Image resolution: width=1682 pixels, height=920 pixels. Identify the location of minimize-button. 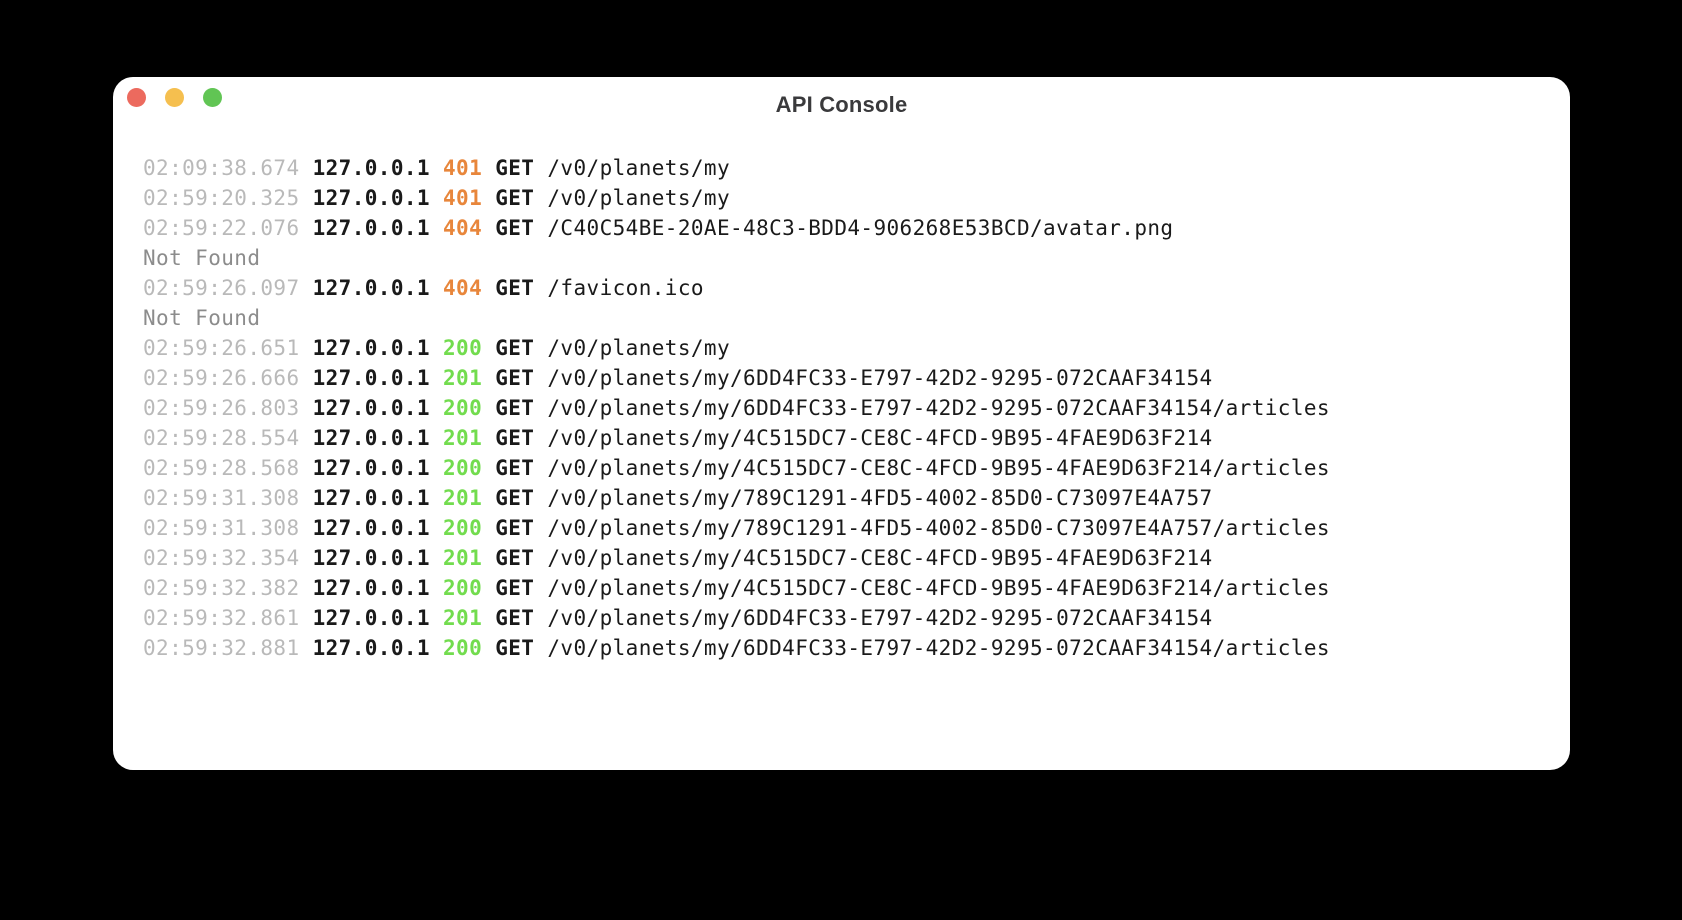
(174, 97).